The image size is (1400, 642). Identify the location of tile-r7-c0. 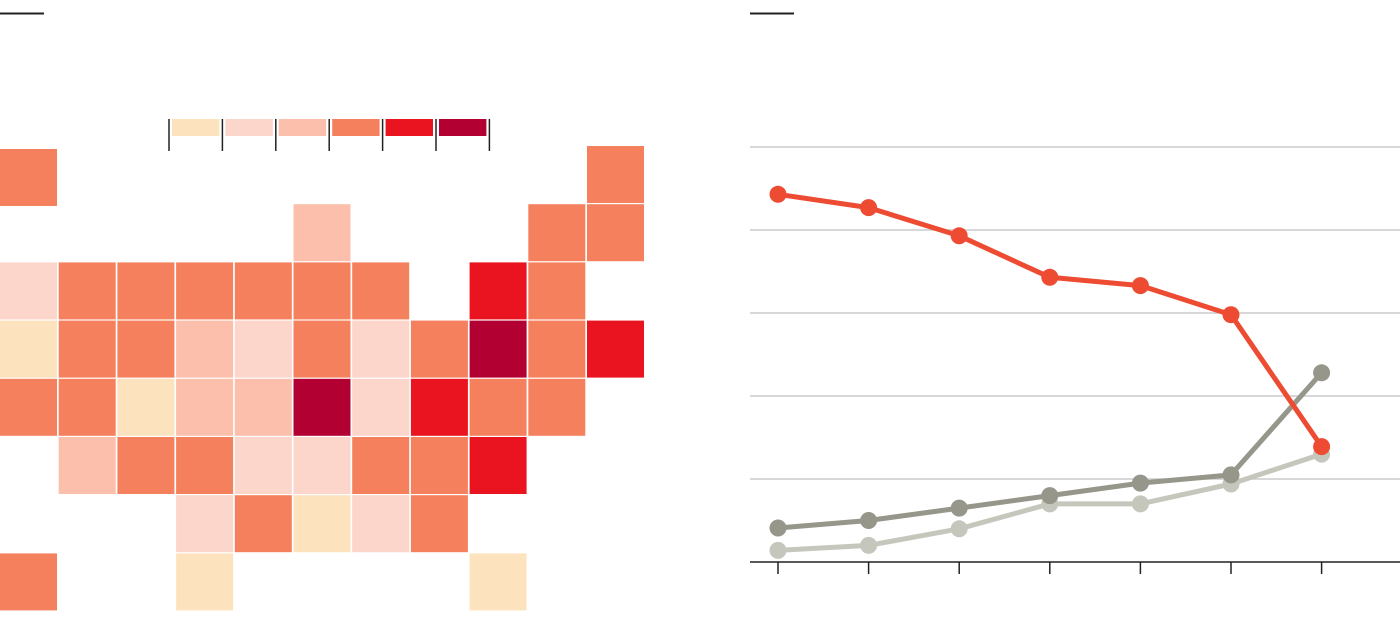
(28, 582).